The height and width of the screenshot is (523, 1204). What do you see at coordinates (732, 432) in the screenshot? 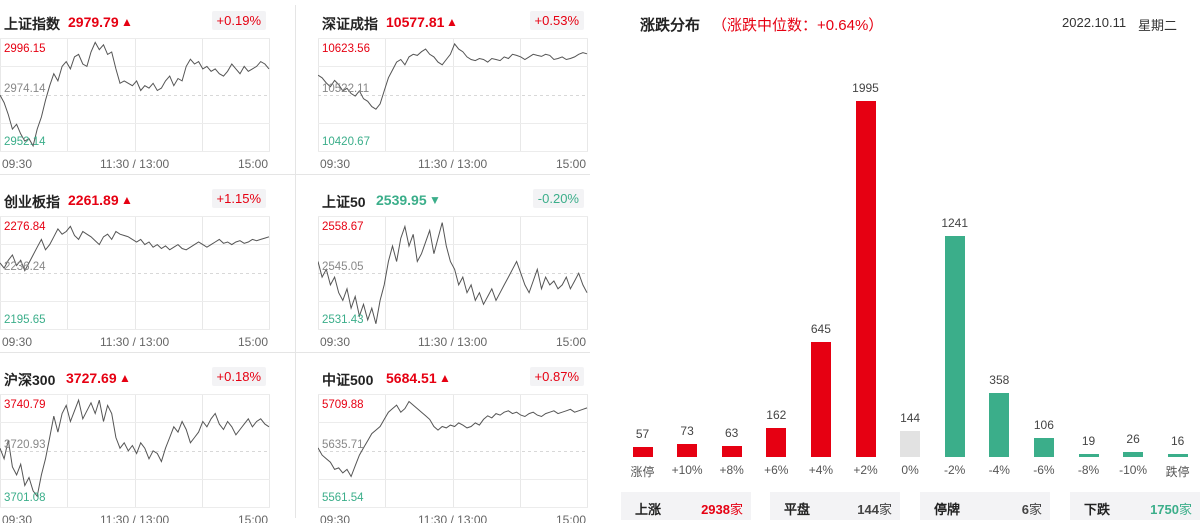
I see `bar-value-label: 63` at bounding box center [732, 432].